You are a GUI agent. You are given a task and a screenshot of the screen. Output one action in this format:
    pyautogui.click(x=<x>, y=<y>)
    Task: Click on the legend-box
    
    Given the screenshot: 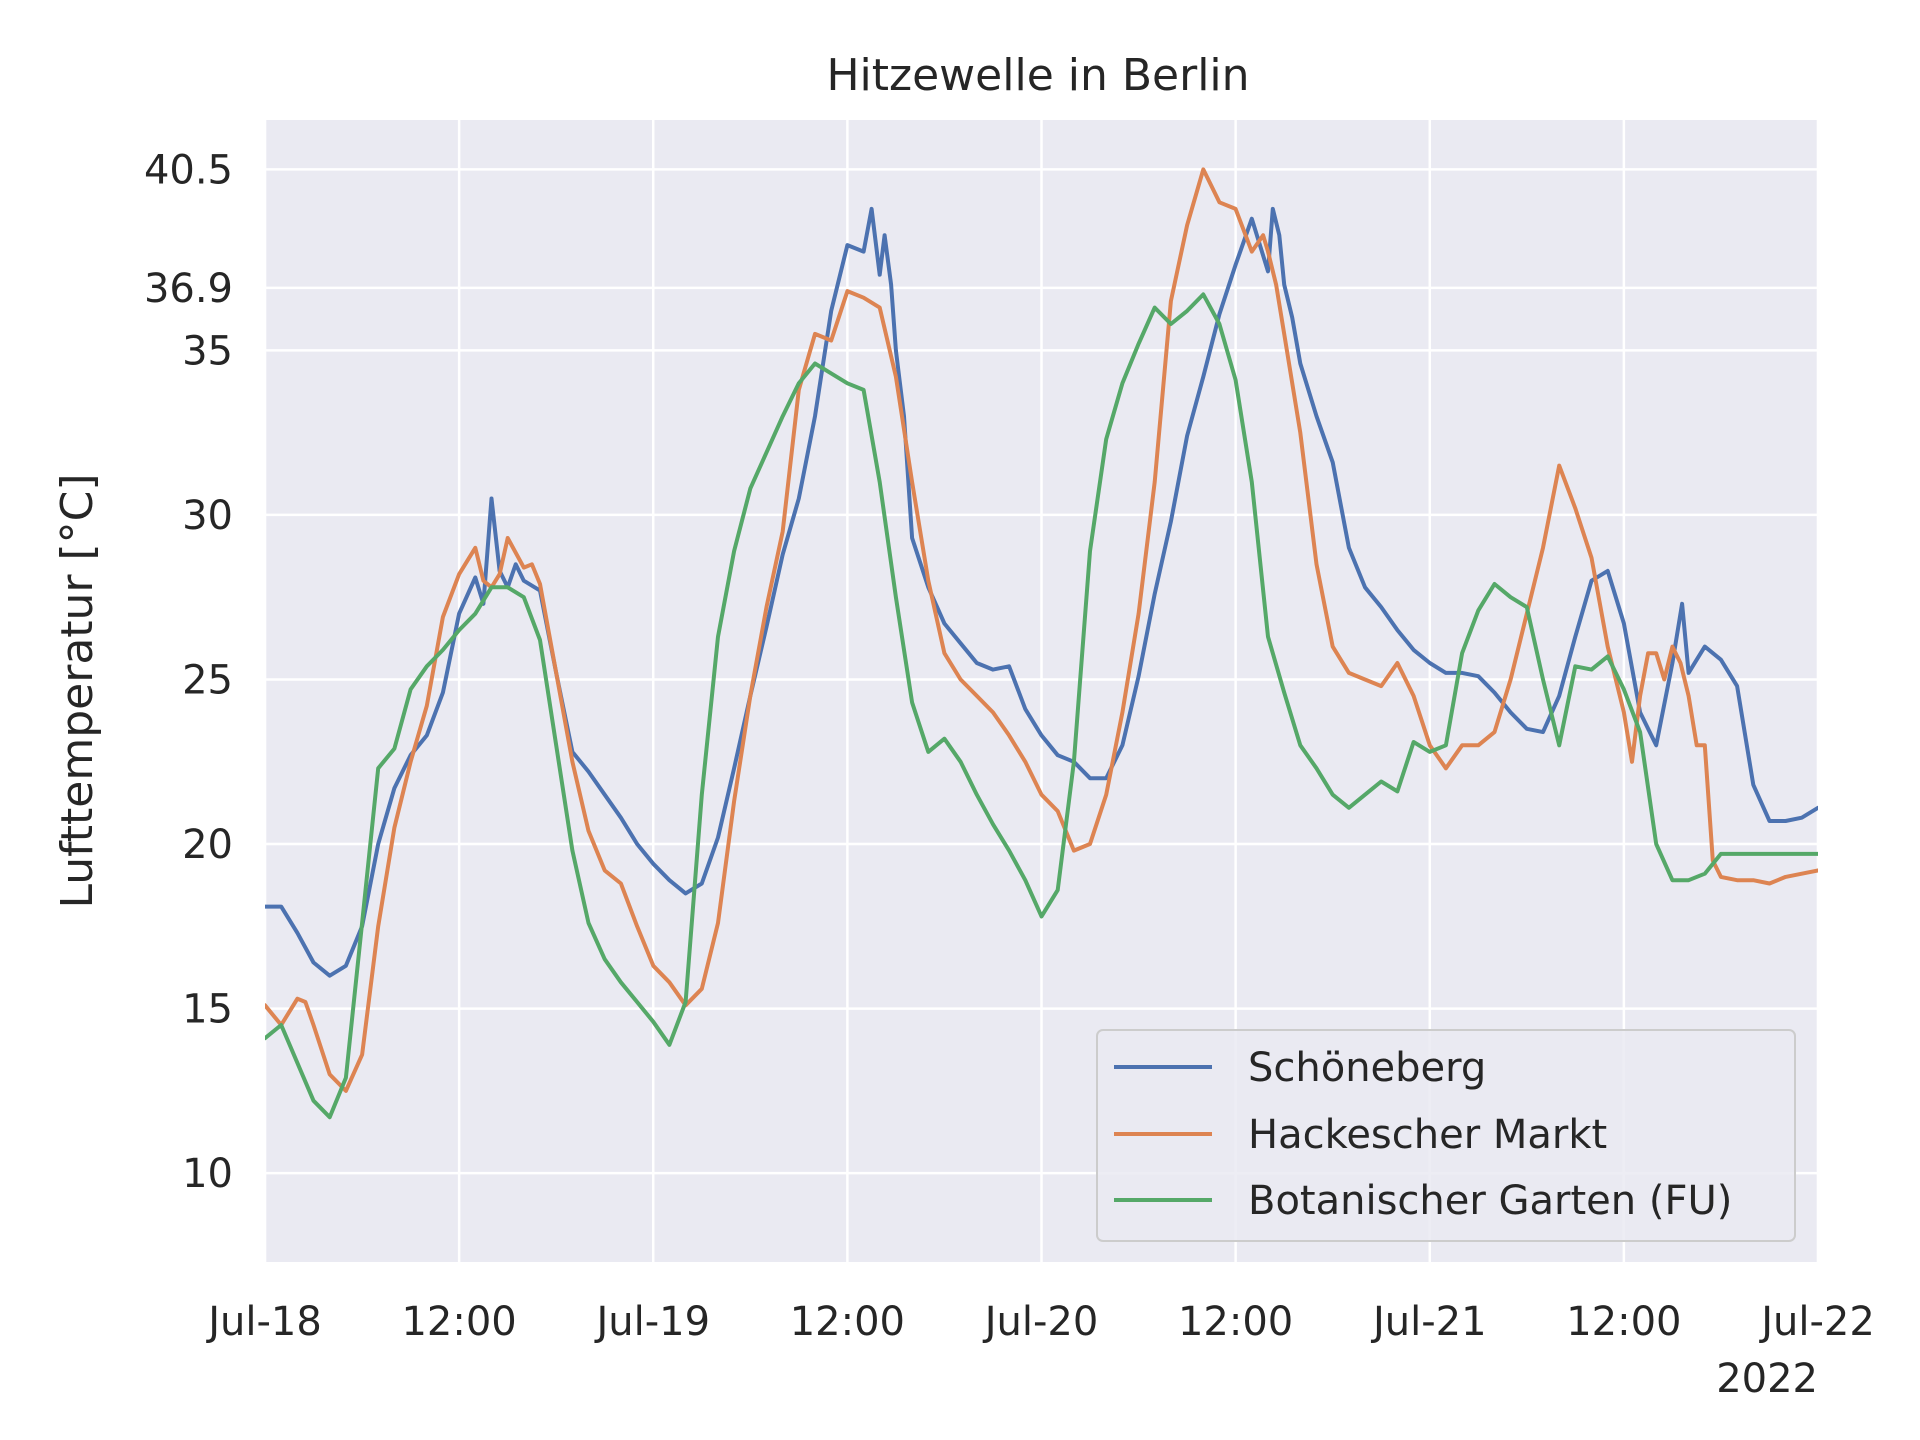 What is the action you would take?
    pyautogui.click(x=1446, y=1135)
    